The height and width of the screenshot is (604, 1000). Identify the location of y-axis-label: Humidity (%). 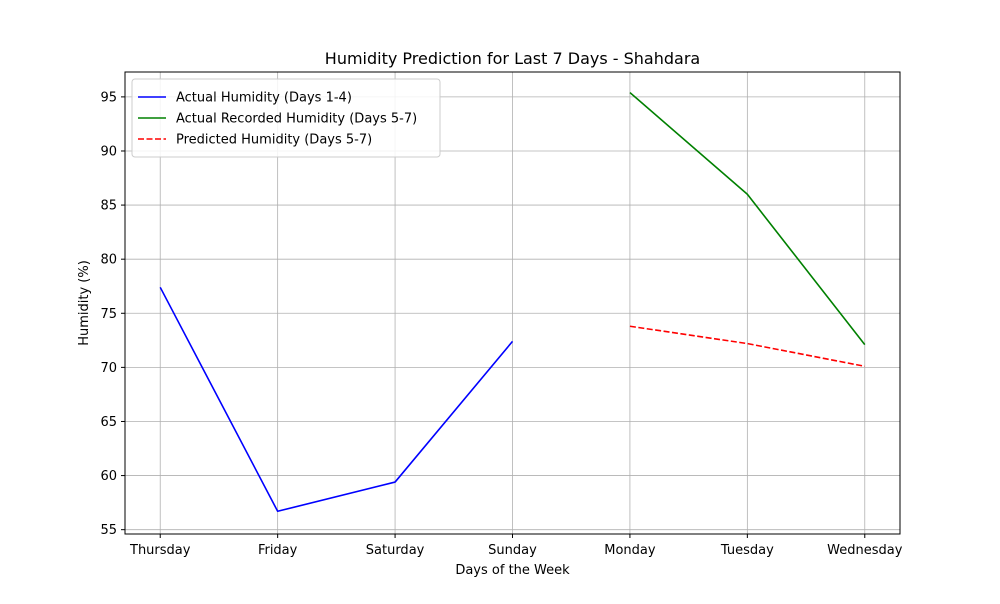
(84, 303).